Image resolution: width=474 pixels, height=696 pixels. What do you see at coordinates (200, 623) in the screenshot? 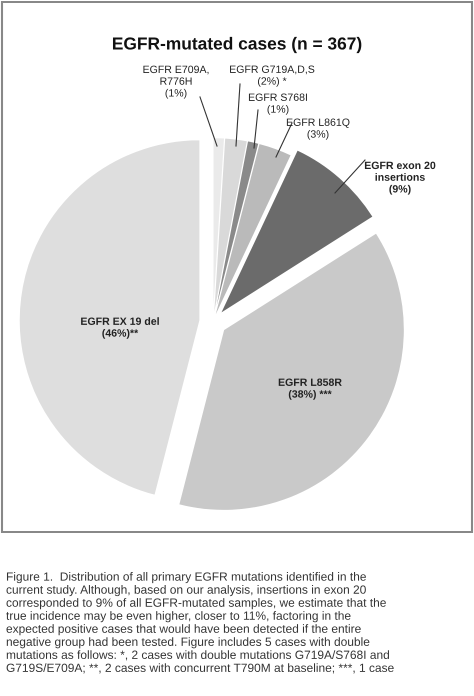
I see `caption: Figure 1. Distribution of all primary EGFR mutations identified in the current study. Although, based on our analysis, insertions in exon 20 corresponded to 9% of all EGFR-mutated samples, we estimate that the true incidence may be even higher, closer to 11%, factoring in the expected positive cases that would have been detected if the entire negative group had been tested. Figure includes 5 cases with double mutations as follows: *, 2 cases with double mutations G719A/S768I and G719S/E709A; **, 2 cases with concurrent T790M at baseline; ***, 1 case` at bounding box center [200, 623].